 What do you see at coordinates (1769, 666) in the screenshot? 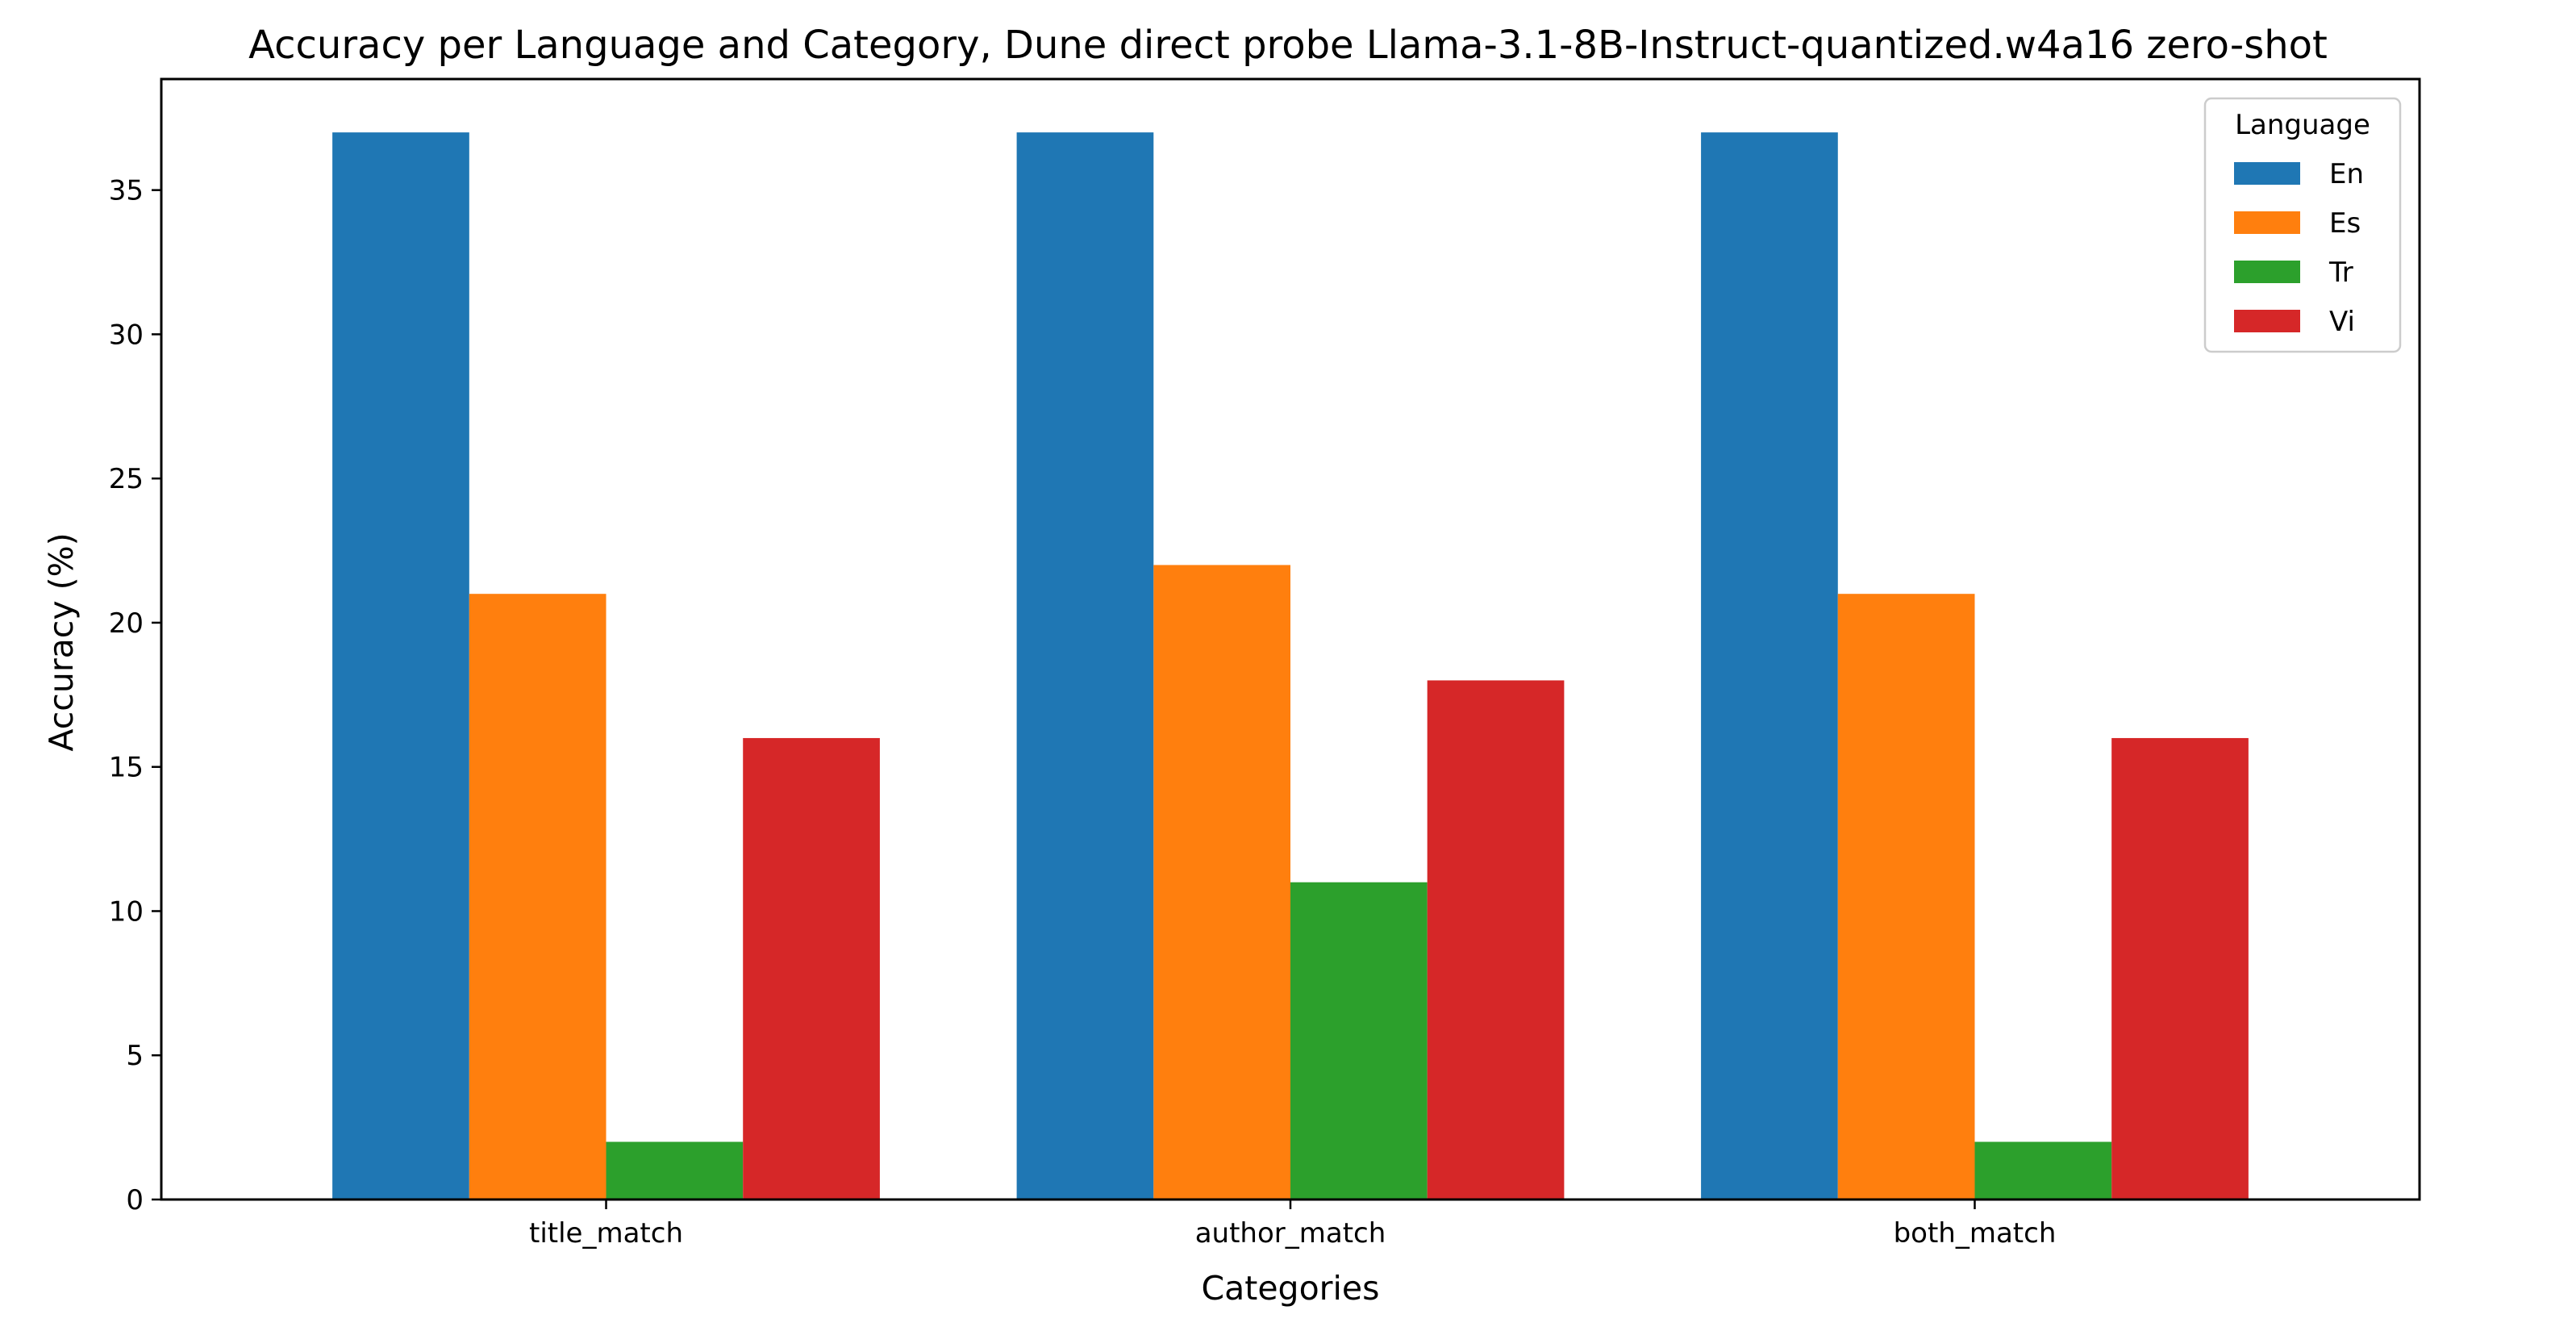
I see `bar-en-both_match` at bounding box center [1769, 666].